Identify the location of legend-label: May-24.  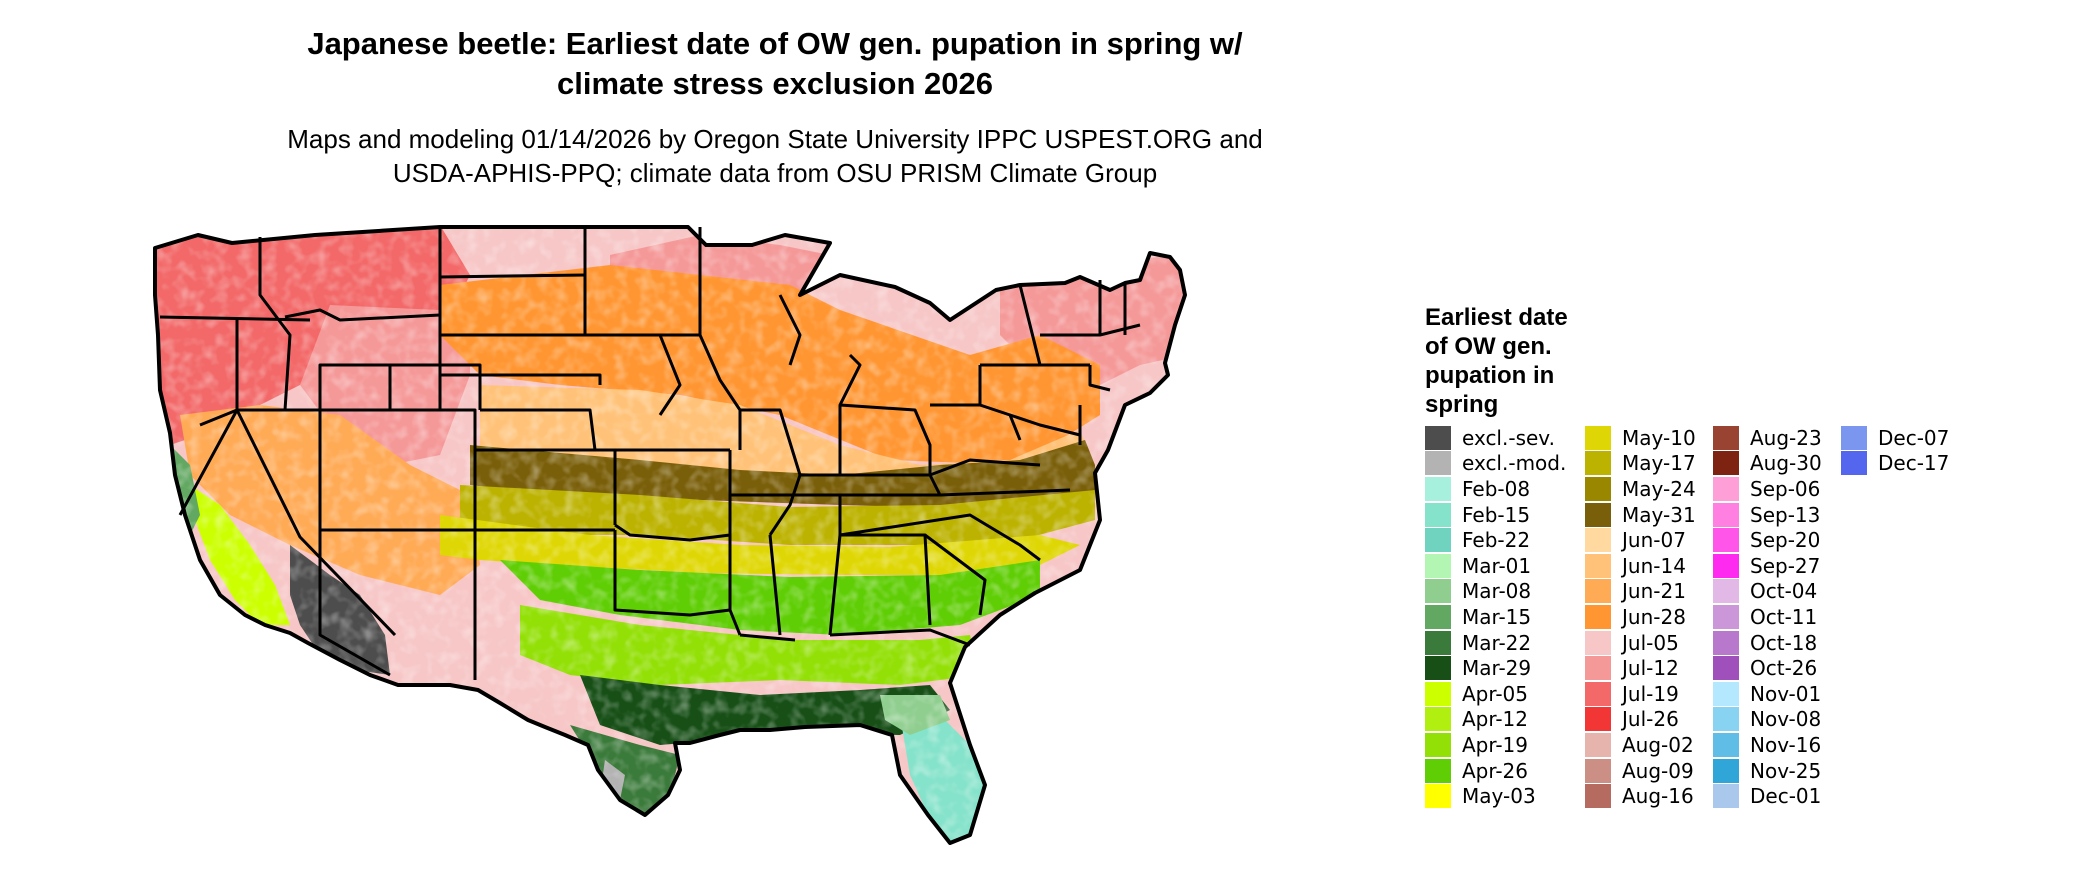
(1659, 488).